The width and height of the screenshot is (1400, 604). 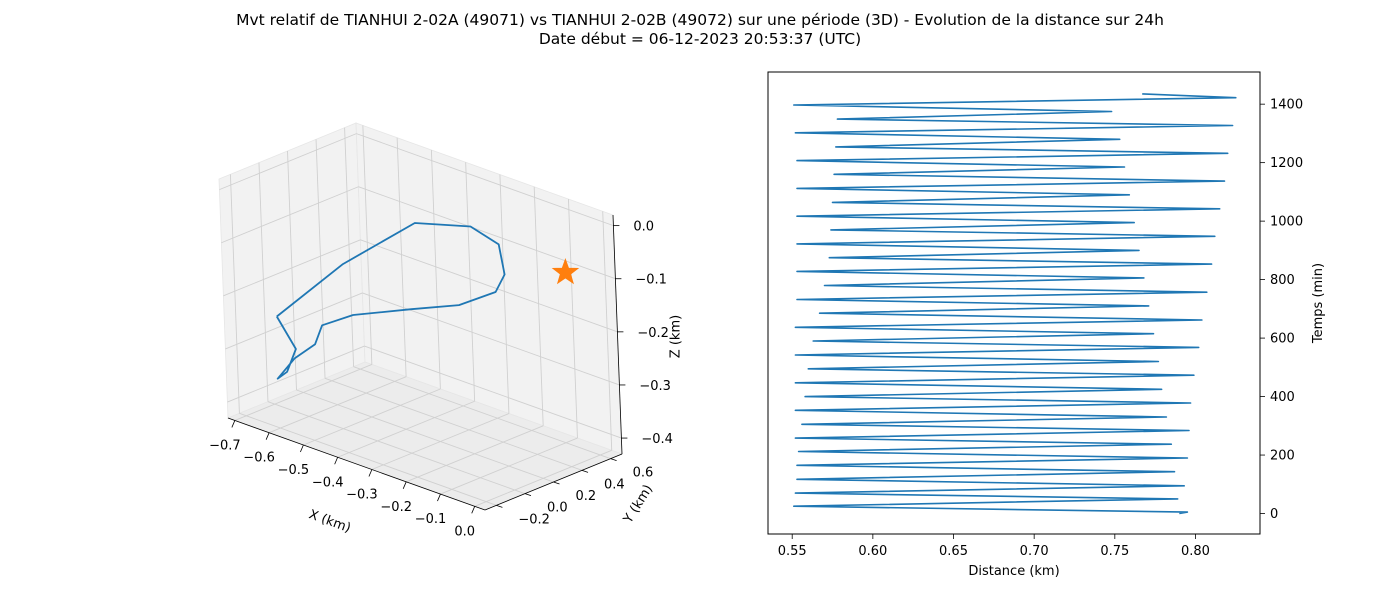 What do you see at coordinates (328, 482) in the screenshot?
I see `x-tick-label: −0.4` at bounding box center [328, 482].